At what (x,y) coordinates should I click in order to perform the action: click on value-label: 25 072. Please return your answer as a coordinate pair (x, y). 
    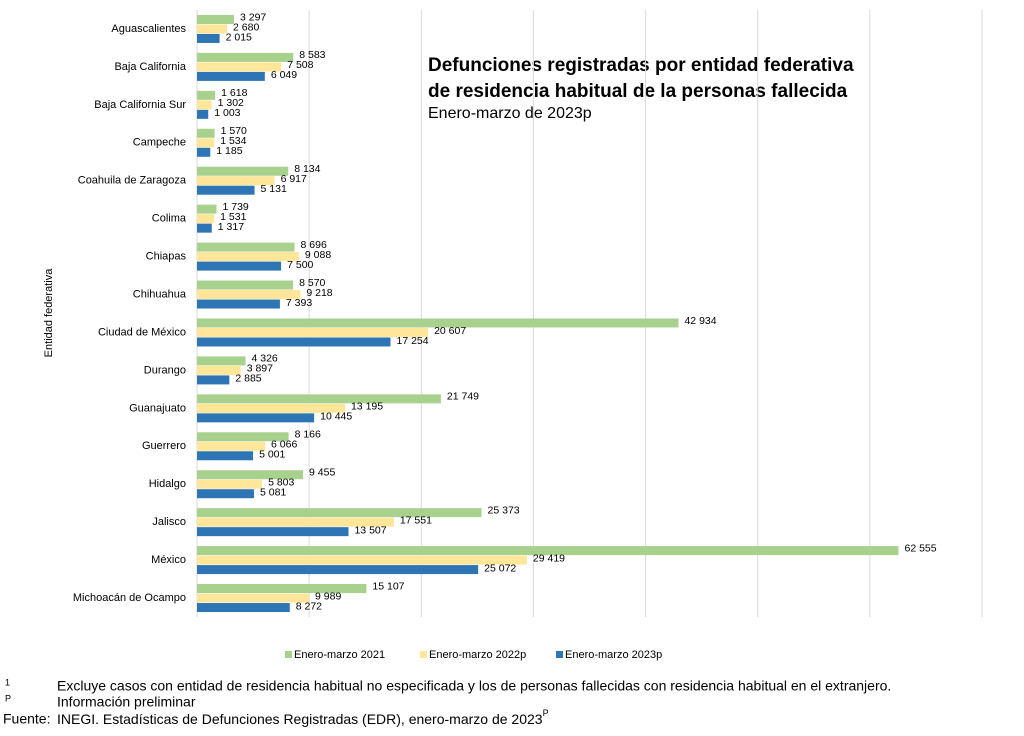
    Looking at the image, I should click on (500, 568).